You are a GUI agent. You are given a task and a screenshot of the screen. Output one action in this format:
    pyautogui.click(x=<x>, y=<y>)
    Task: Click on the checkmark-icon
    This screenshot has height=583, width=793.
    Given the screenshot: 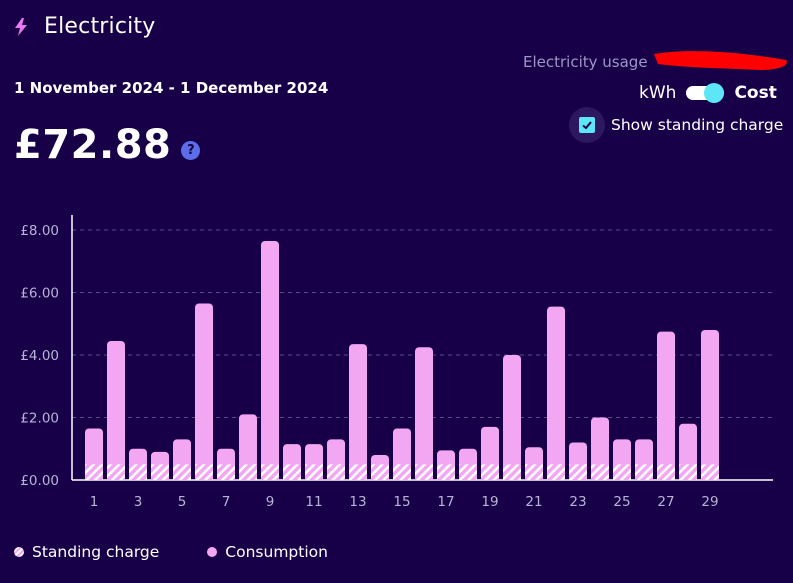 What is the action you would take?
    pyautogui.click(x=587, y=125)
    